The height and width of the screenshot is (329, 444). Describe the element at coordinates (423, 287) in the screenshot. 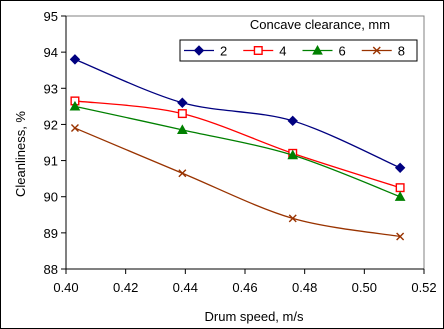

I see `x-tick-label: 0.52` at that location.